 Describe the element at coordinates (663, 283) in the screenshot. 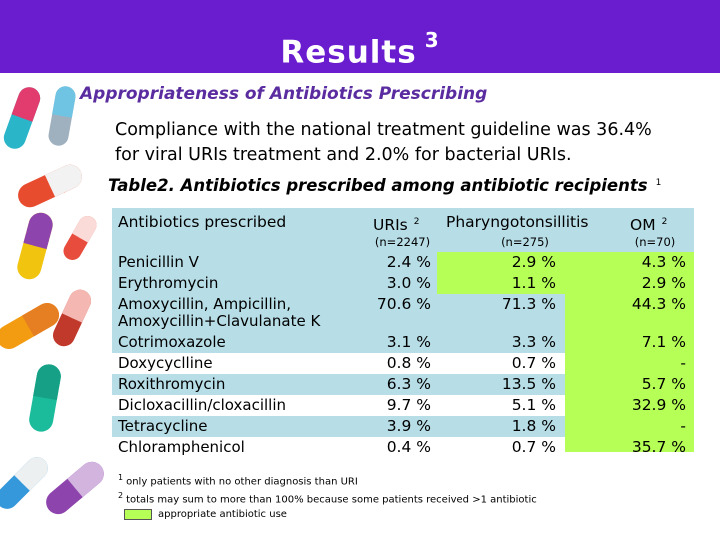

I see `row-om-erythromycin: 2.9 %` at that location.